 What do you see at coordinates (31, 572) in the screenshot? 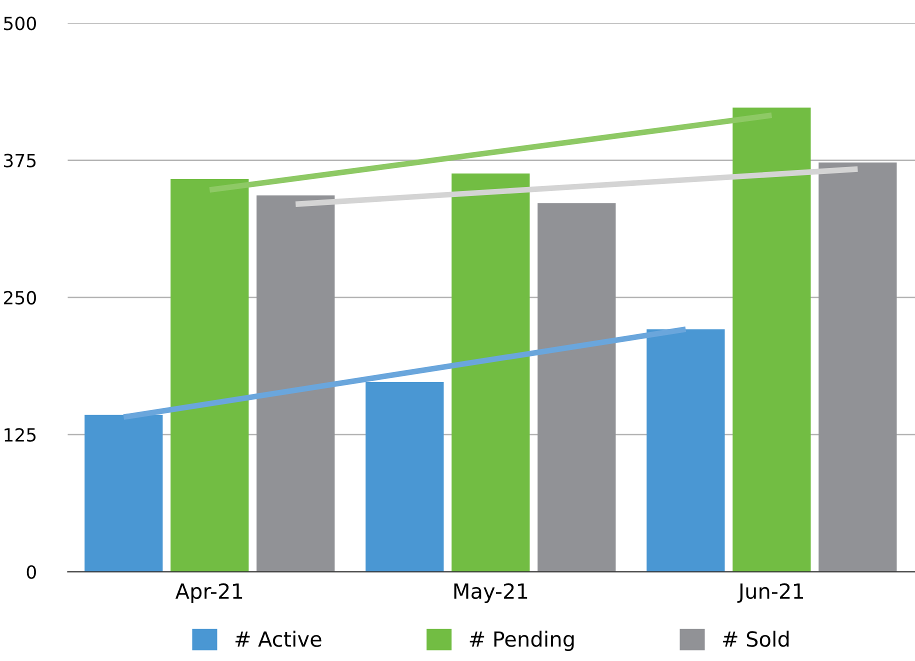
I see `y-tick-label: 0` at bounding box center [31, 572].